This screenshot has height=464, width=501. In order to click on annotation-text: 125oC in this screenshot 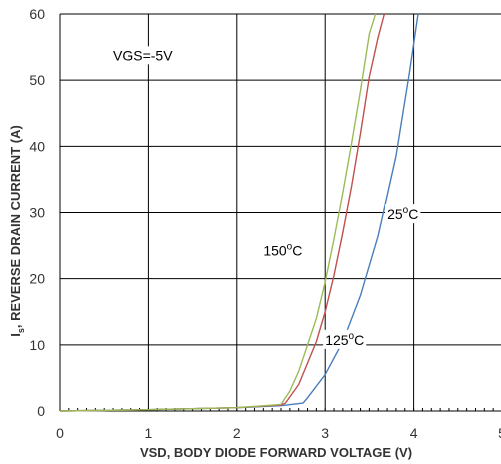, I will do `click(344, 339)`.